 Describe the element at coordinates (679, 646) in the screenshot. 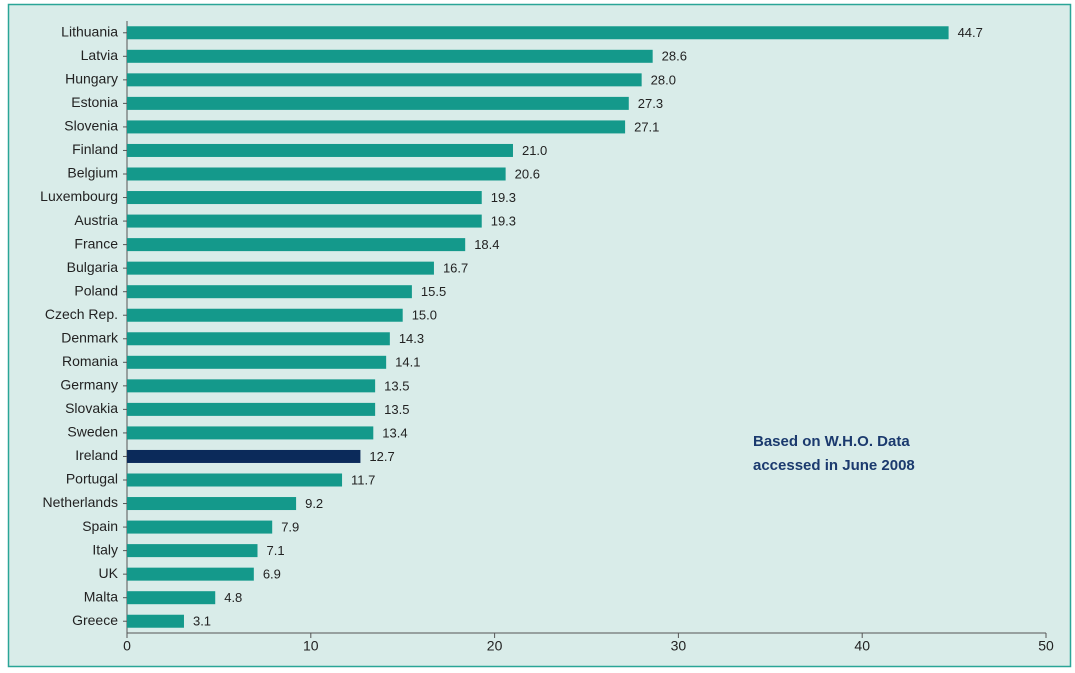

I see `x-tick-label: 30` at that location.